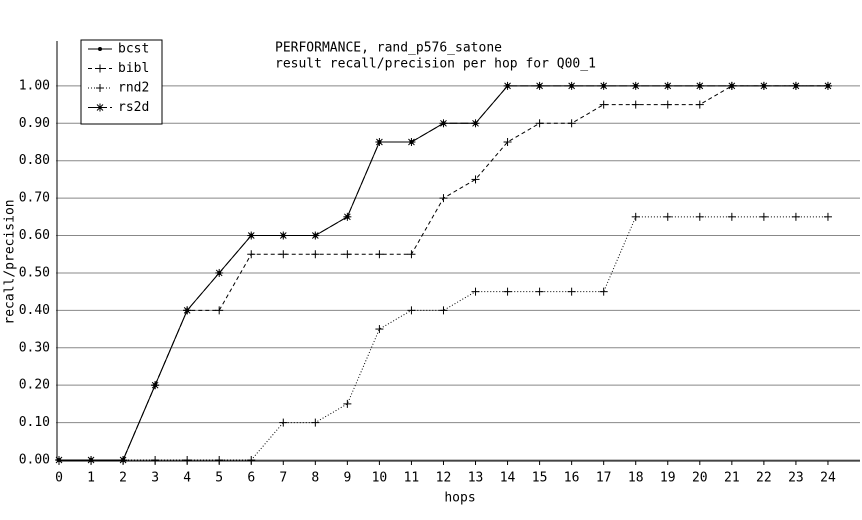  I want to click on marker-dot, so click(100, 49).